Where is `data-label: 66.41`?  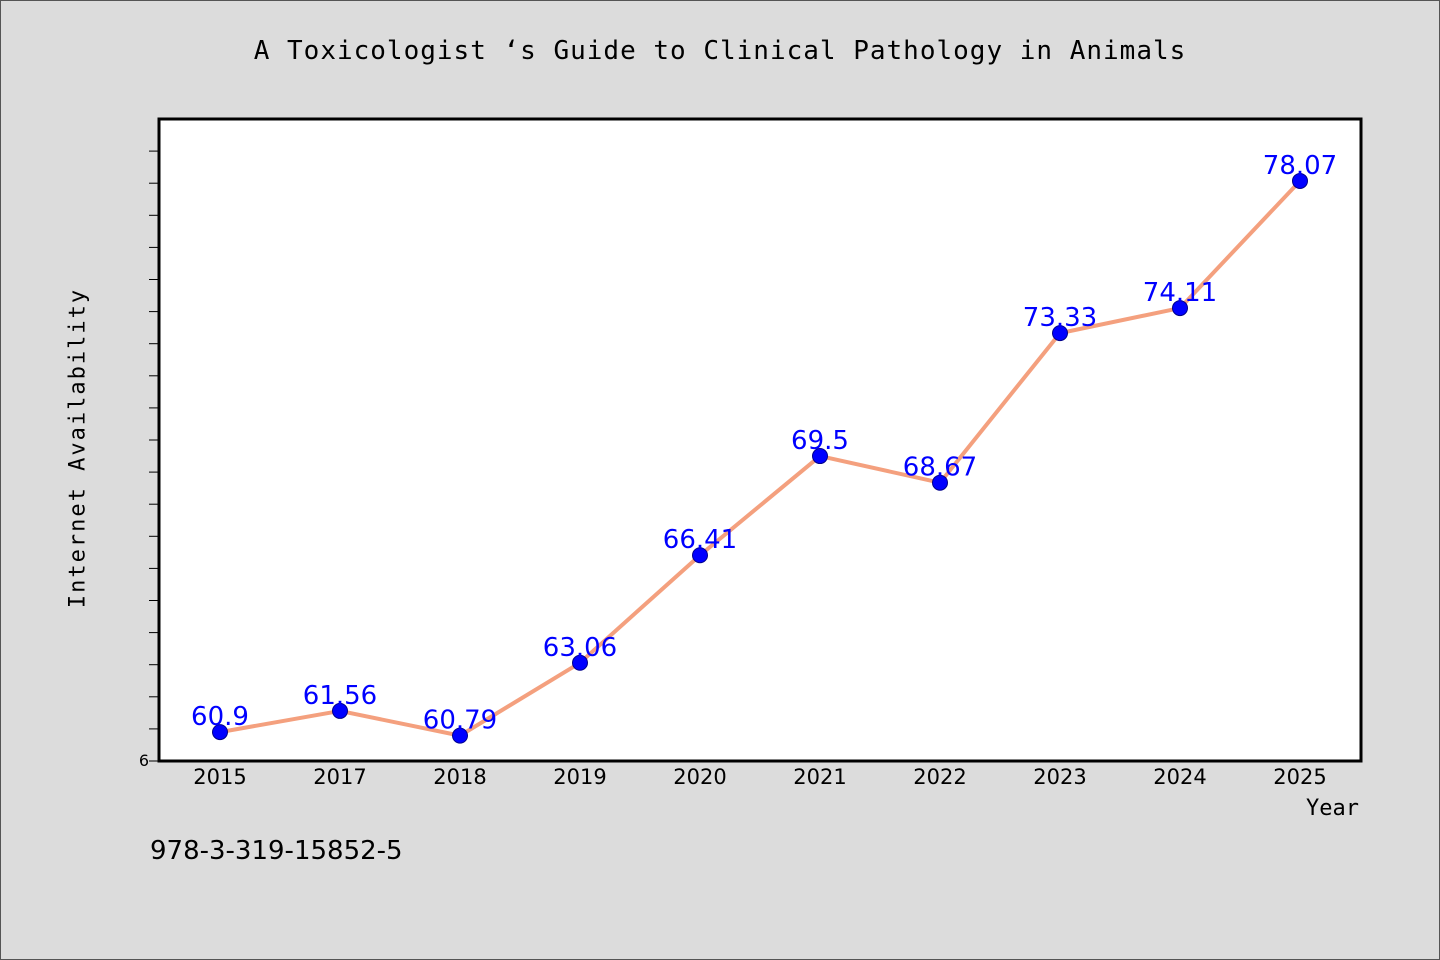 data-label: 66.41 is located at coordinates (700, 540).